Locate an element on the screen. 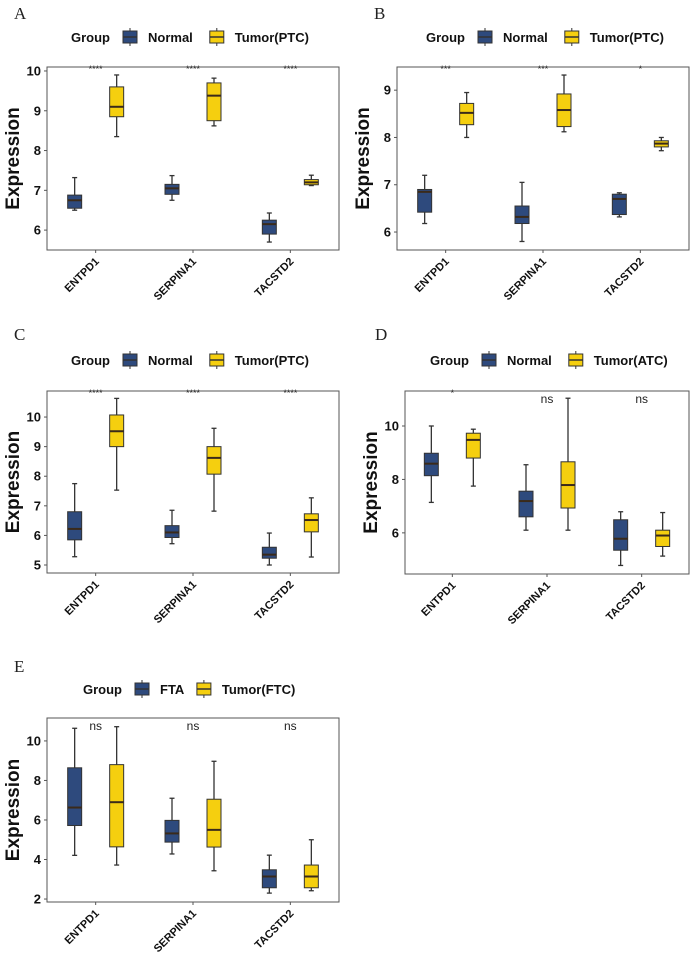 Image resolution: width=700 pixels, height=958 pixels. significance-label: * is located at coordinates (453, 393).